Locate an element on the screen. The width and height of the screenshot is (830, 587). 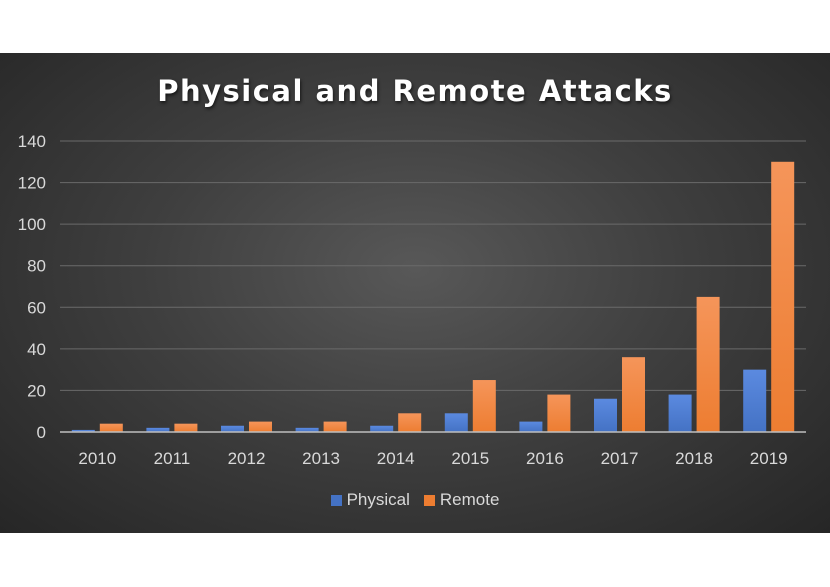
bar-physical-2018 is located at coordinates (680, 413).